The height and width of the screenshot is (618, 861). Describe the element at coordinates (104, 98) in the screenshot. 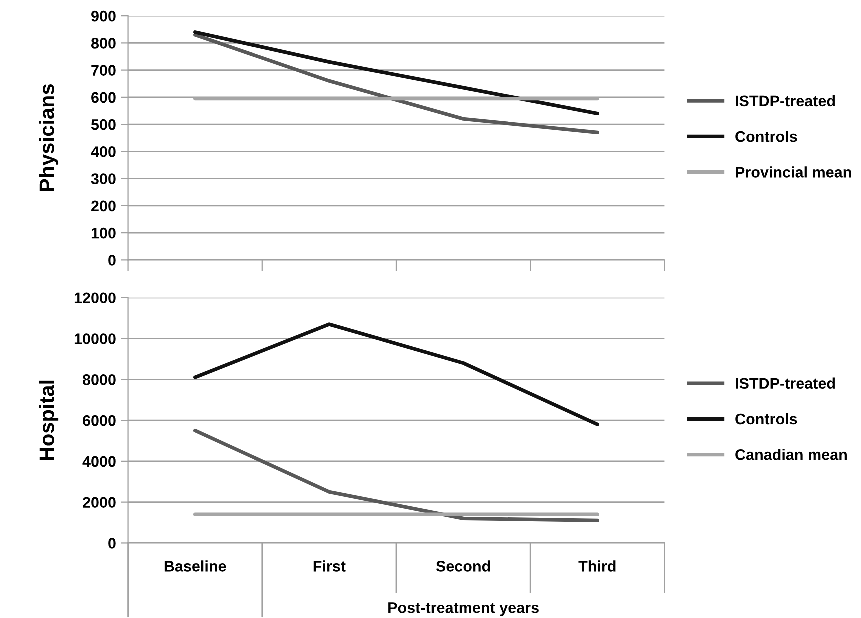

I see `y-tick-label: 600` at that location.